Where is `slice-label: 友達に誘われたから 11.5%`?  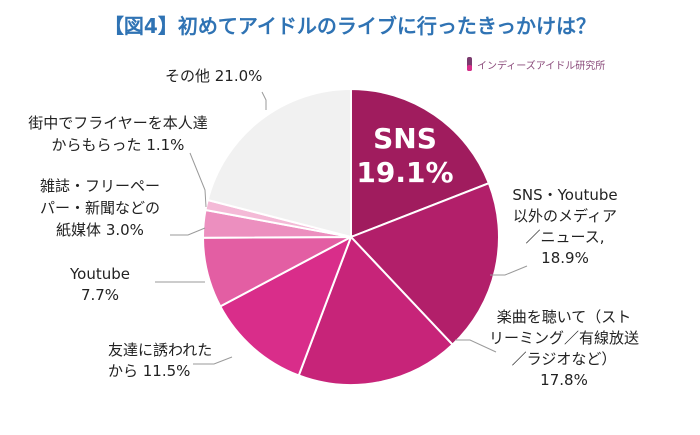 slice-label: 友達に誘われたから 11.5% is located at coordinates (160, 360).